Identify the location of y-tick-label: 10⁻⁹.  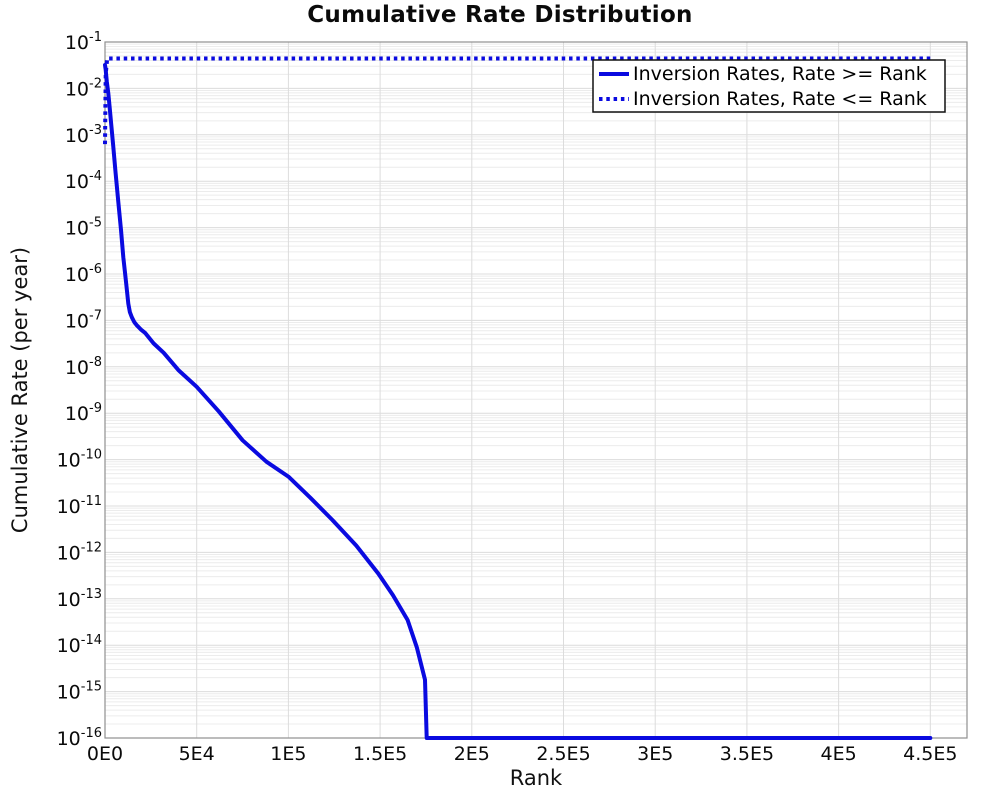
(83, 413).